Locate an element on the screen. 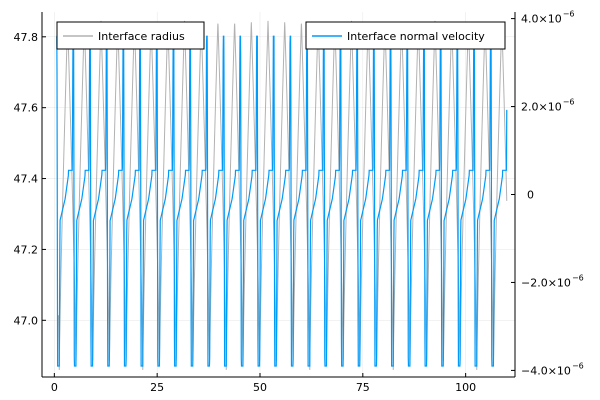 This screenshot has width=600, height=400. legend-left: Interface radius is located at coordinates (130, 35).